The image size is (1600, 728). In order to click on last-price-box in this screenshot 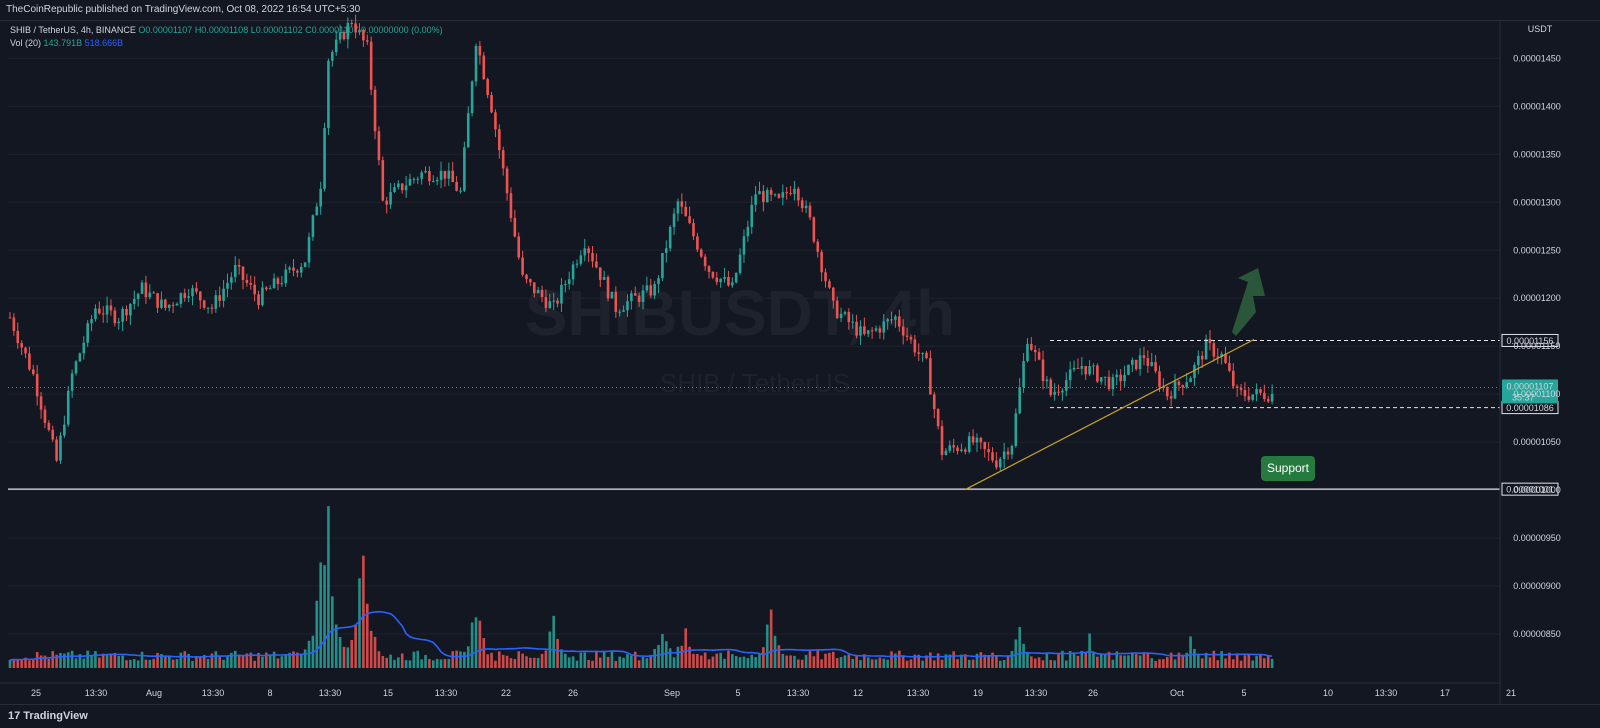, I will do `click(1530, 391)`.